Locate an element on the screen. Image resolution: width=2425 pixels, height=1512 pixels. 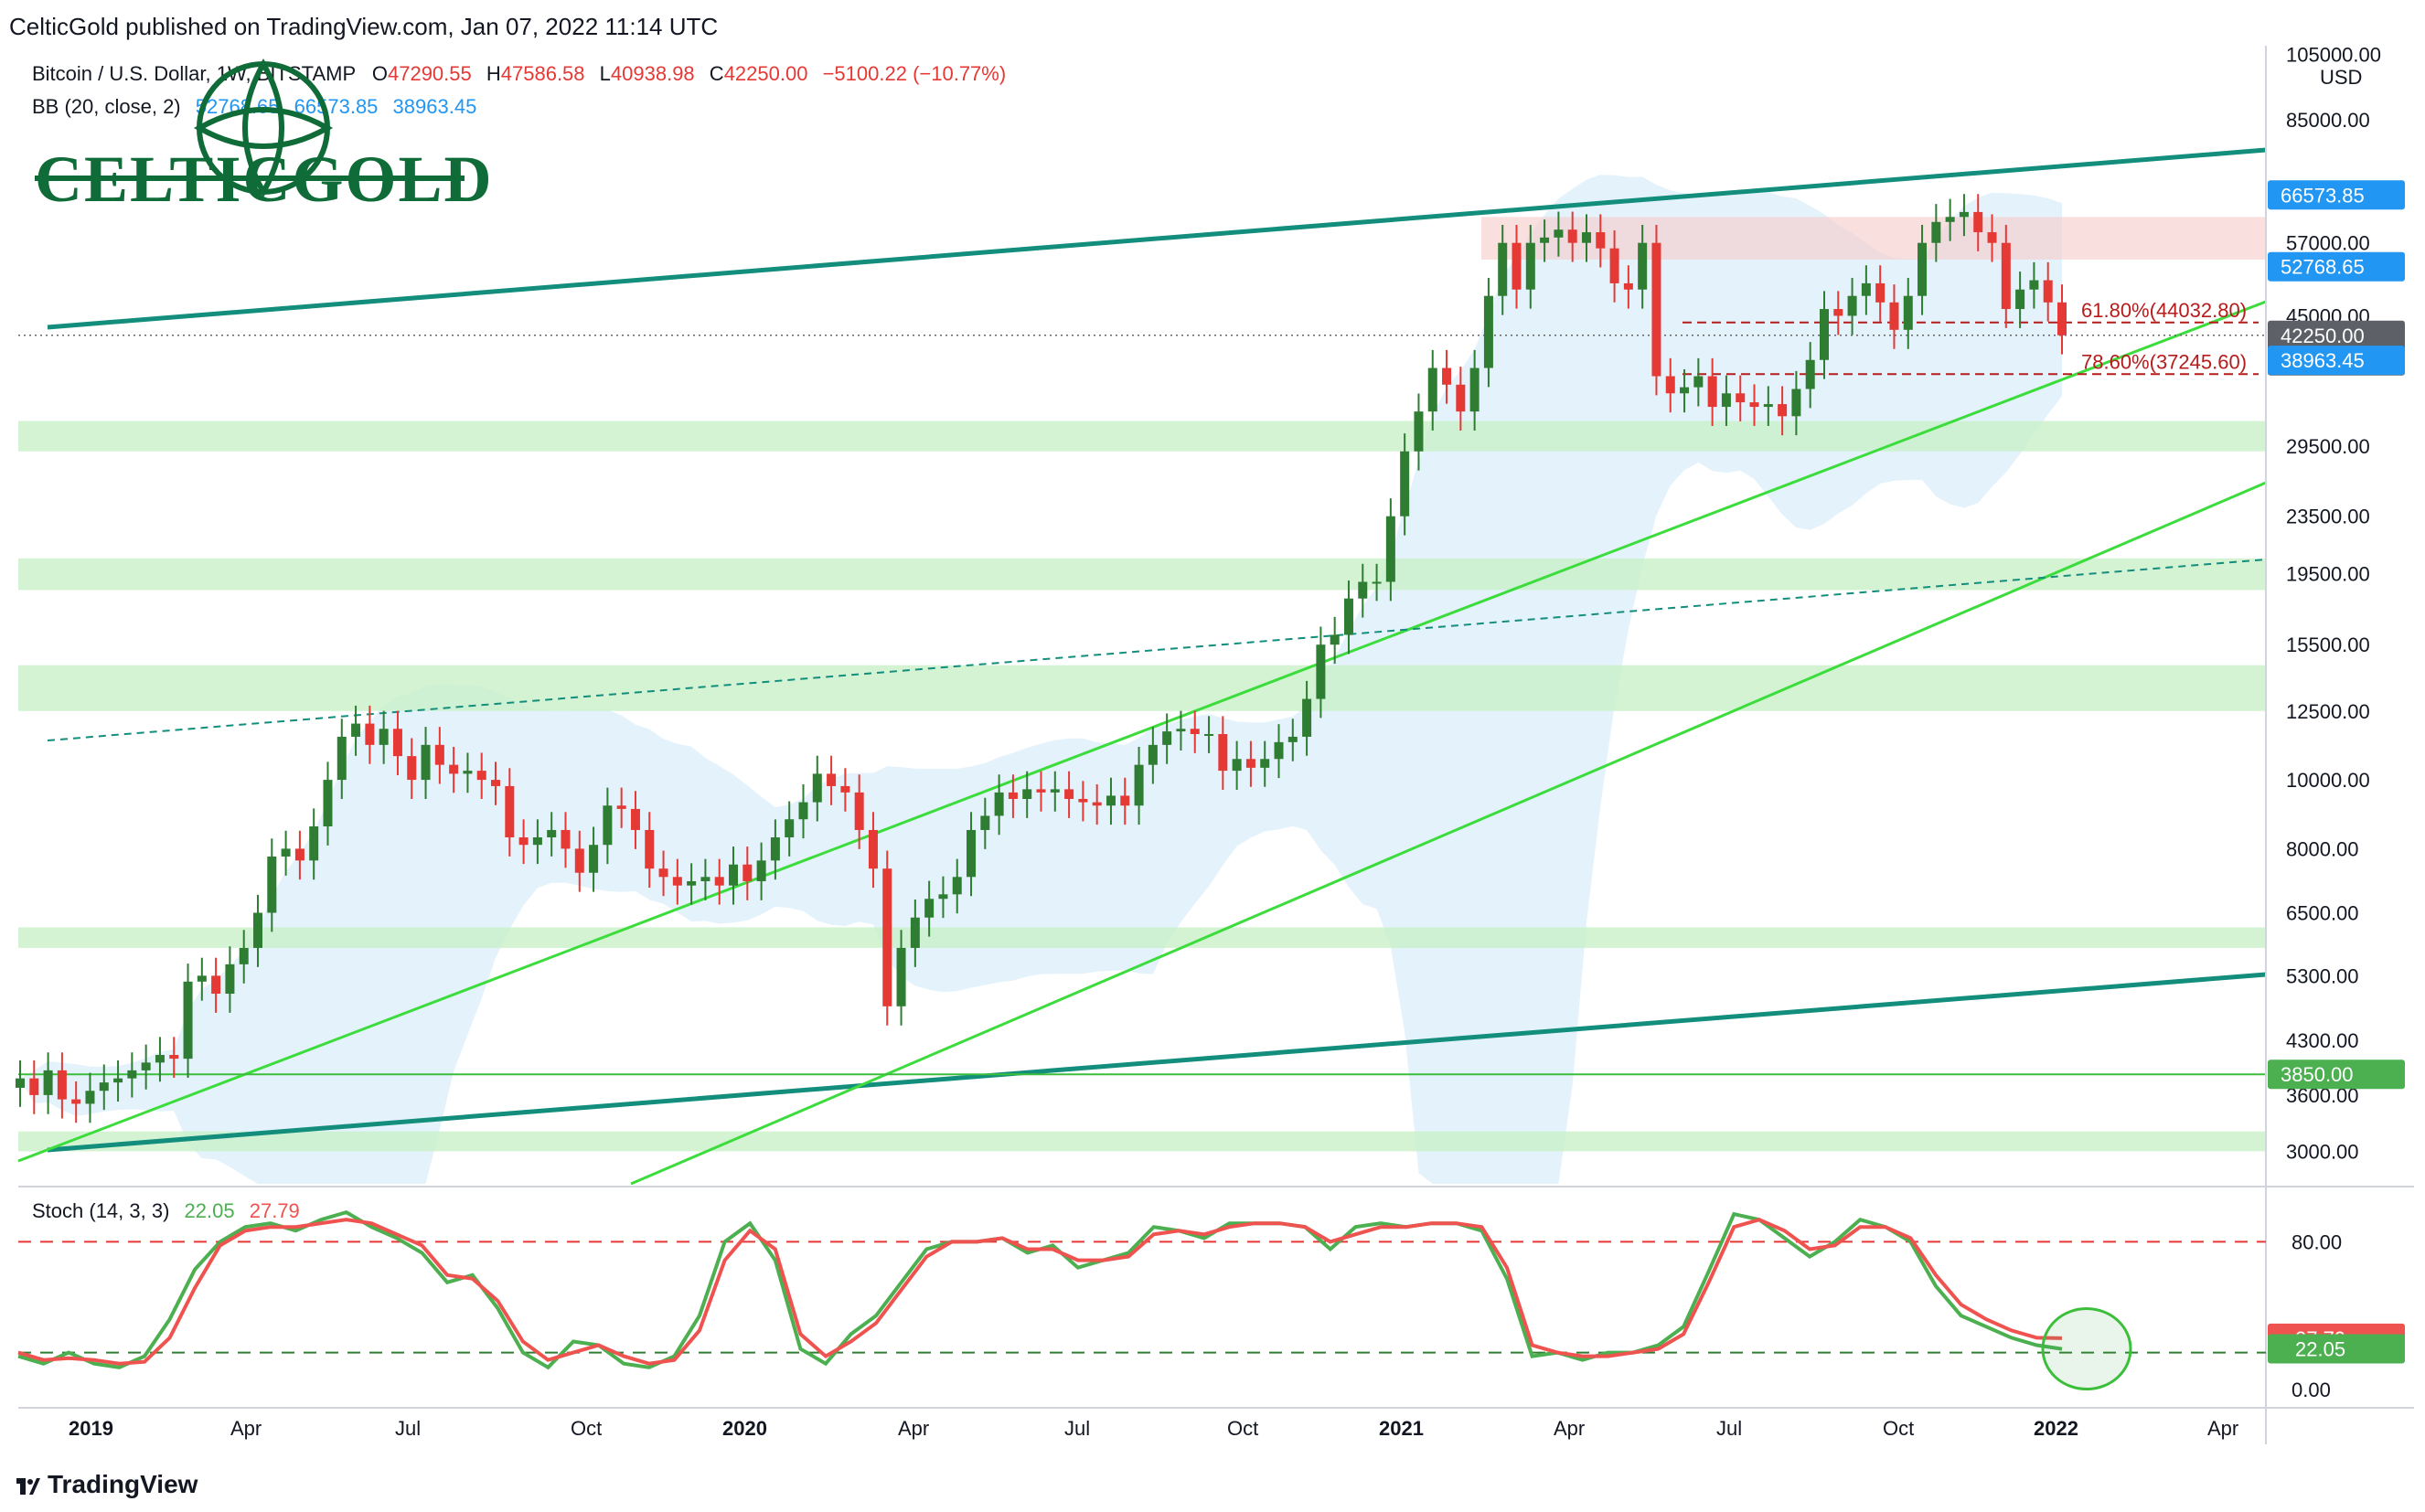
price-badge-label: 66573.85 is located at coordinates (2323, 195).